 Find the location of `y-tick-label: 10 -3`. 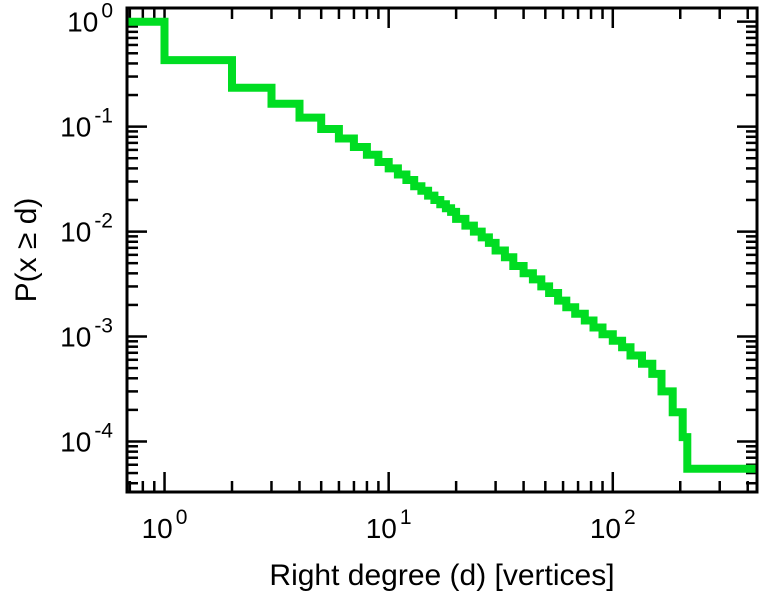

y-tick-label: 10 -3 is located at coordinates (86, 334).